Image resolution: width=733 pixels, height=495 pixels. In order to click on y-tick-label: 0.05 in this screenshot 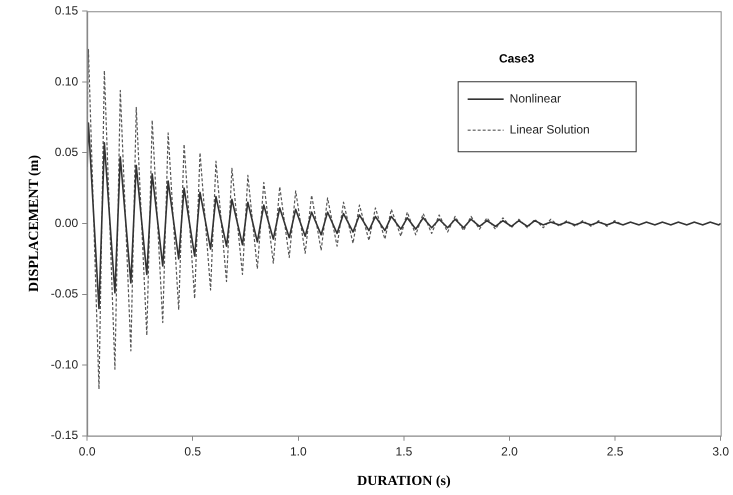, I will do `click(66, 152)`.